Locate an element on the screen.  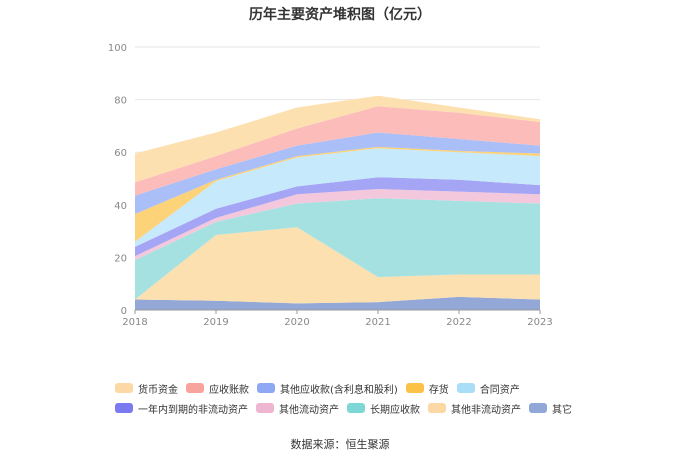
legend-item: 应收账款 is located at coordinates (217, 388).